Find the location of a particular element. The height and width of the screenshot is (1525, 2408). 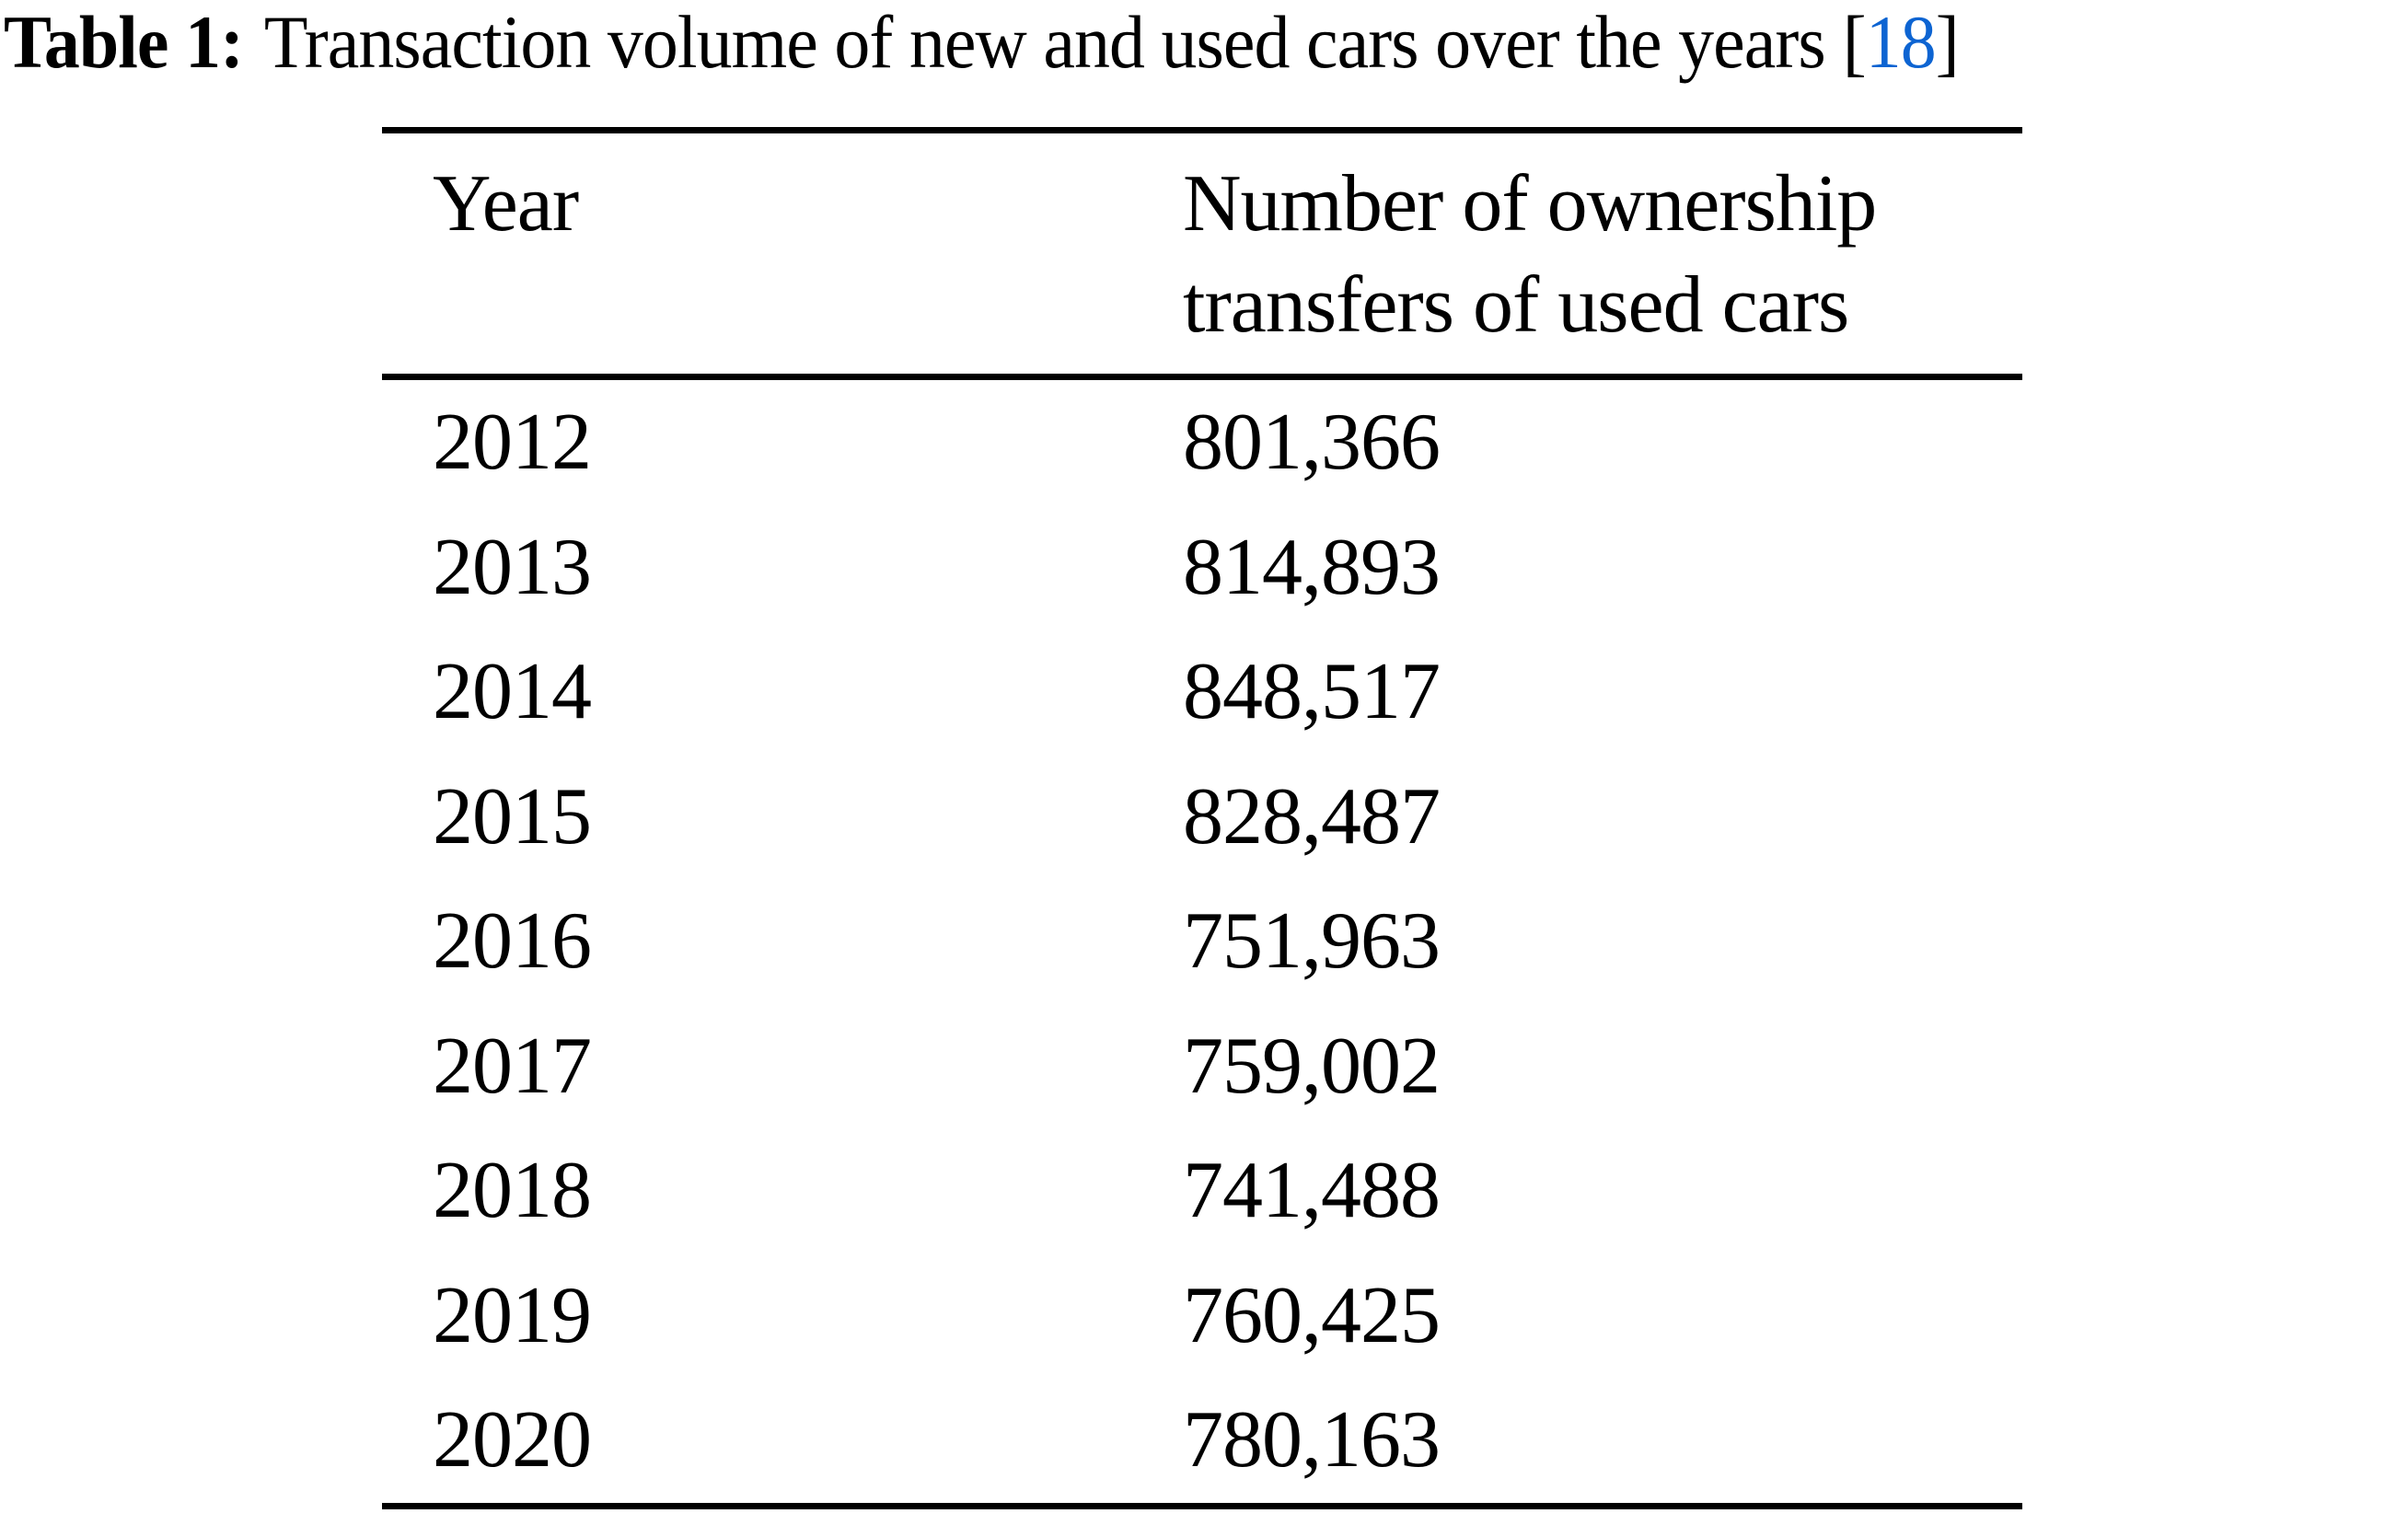

table-row: 2018 741,488 is located at coordinates (1202, 1191).